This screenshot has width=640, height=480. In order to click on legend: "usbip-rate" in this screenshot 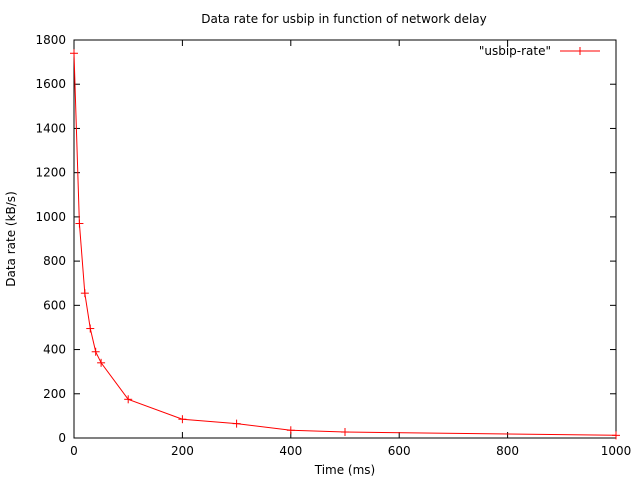, I will do `click(539, 51)`.